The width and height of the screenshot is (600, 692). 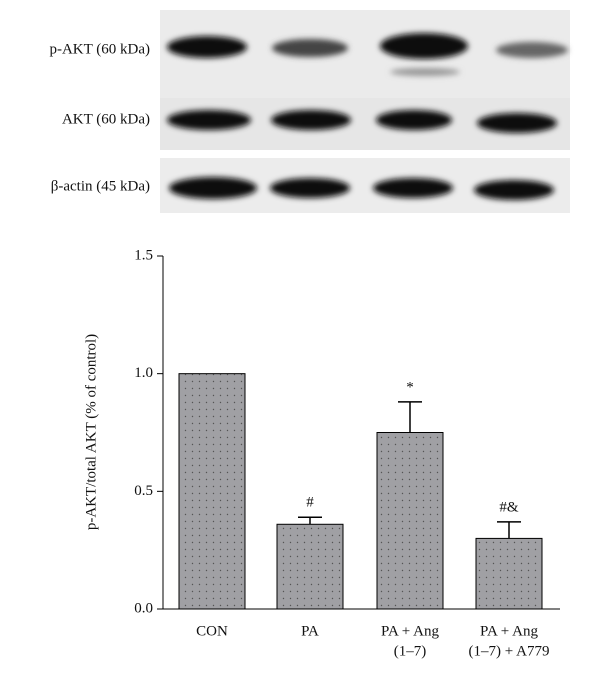 I want to click on x-tick-label: CON, so click(x=212, y=631).